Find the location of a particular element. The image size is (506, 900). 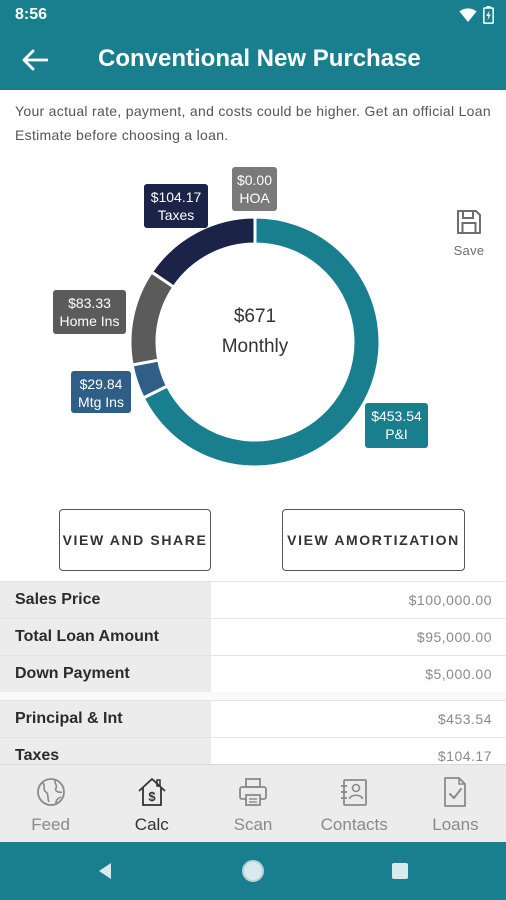

circle-home-icon is located at coordinates (253, 871).